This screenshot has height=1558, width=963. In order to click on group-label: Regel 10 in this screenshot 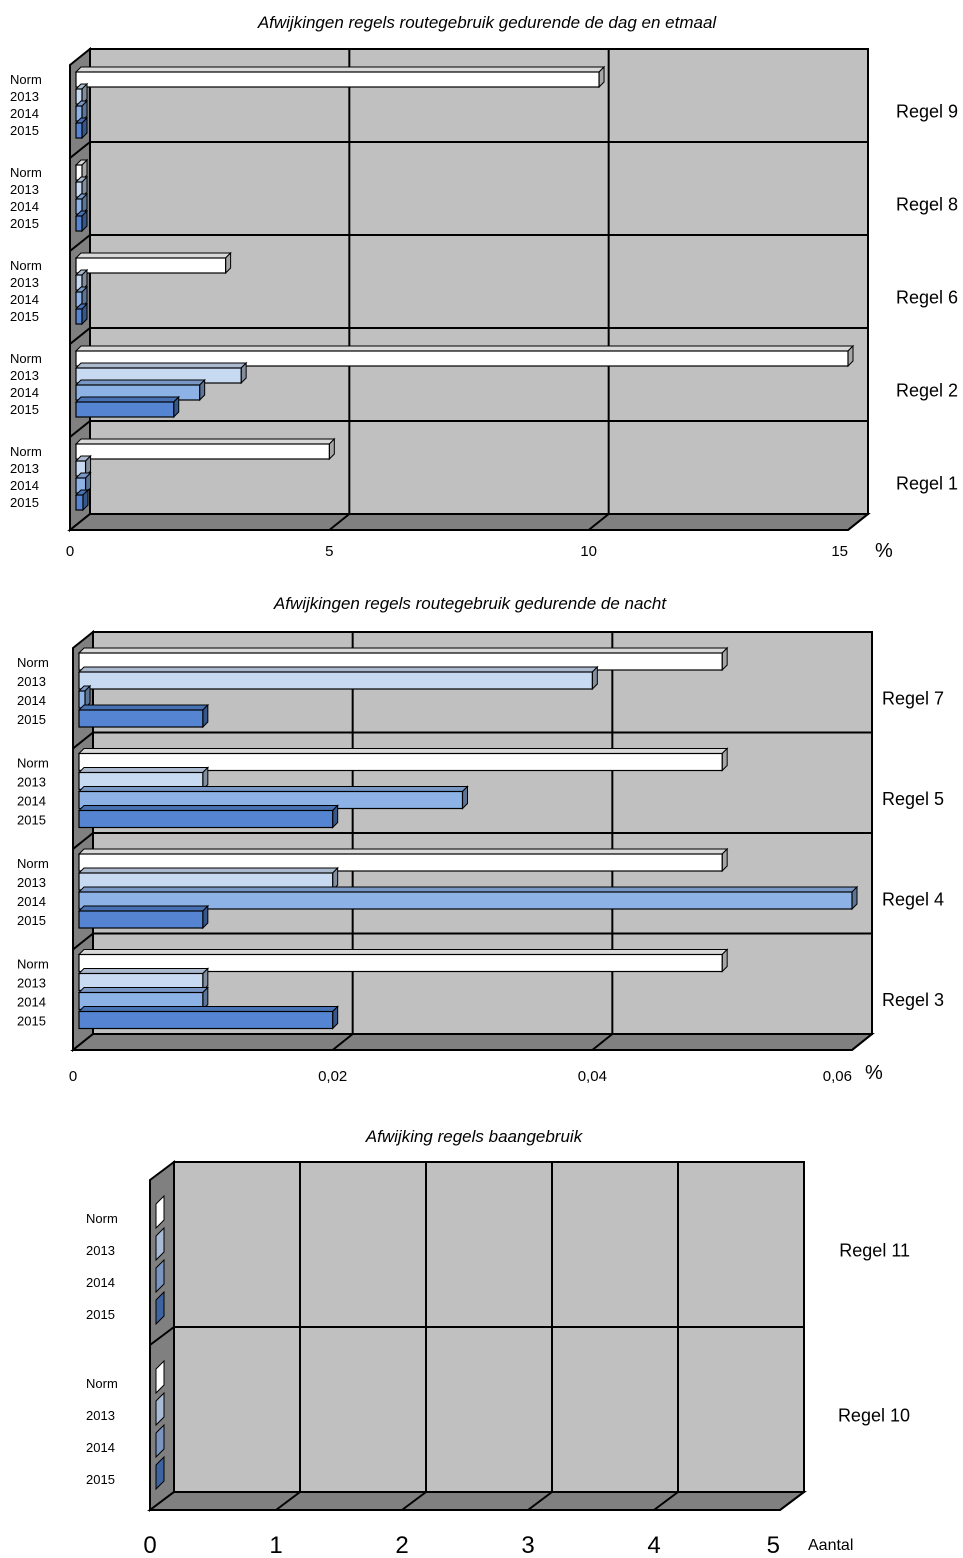, I will do `click(874, 1416)`.